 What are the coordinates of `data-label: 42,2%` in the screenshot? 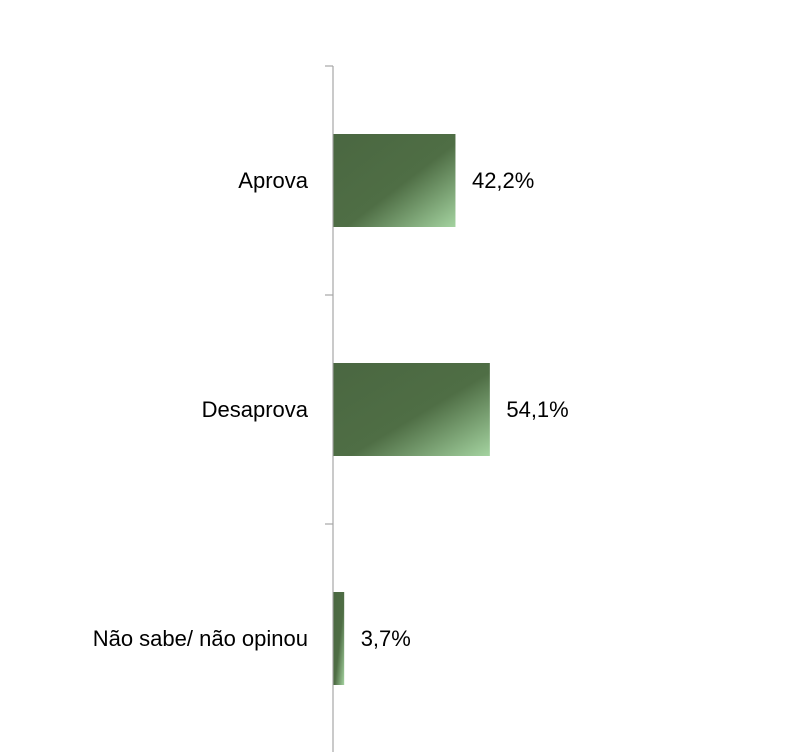 It's located at (503, 180).